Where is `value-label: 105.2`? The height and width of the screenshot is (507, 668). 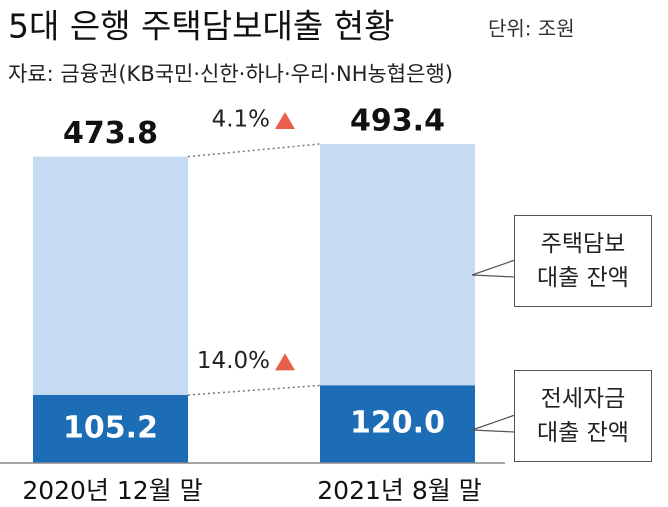 value-label: 105.2 is located at coordinates (110, 427).